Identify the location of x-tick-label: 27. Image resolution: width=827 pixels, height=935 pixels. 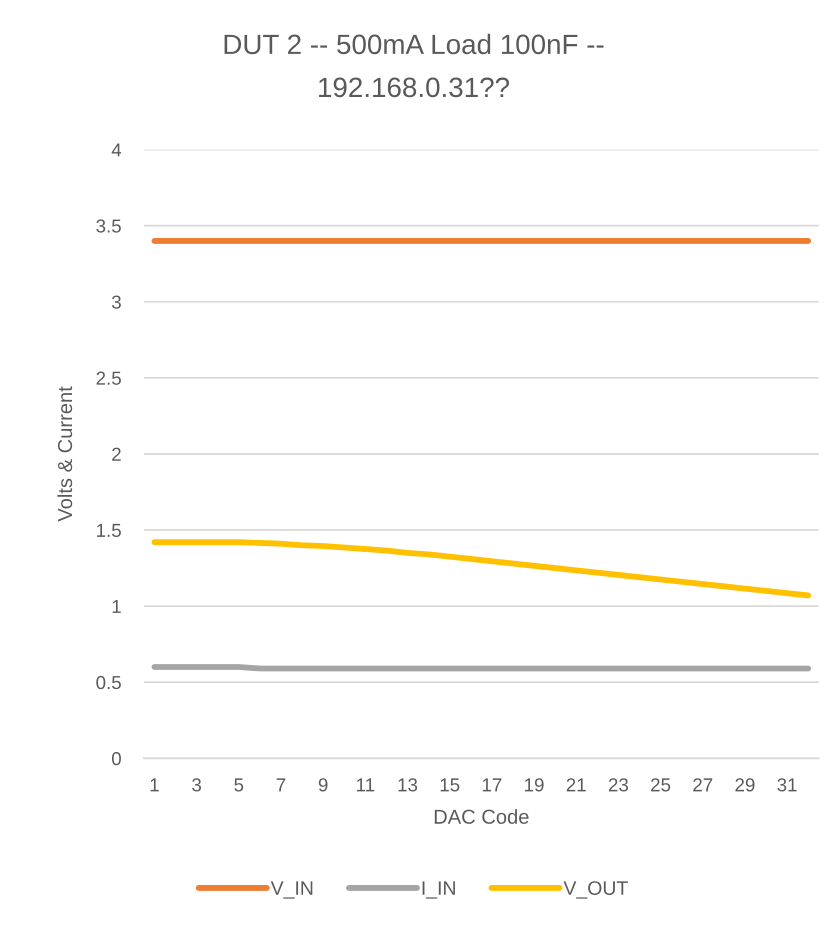
(702, 785).